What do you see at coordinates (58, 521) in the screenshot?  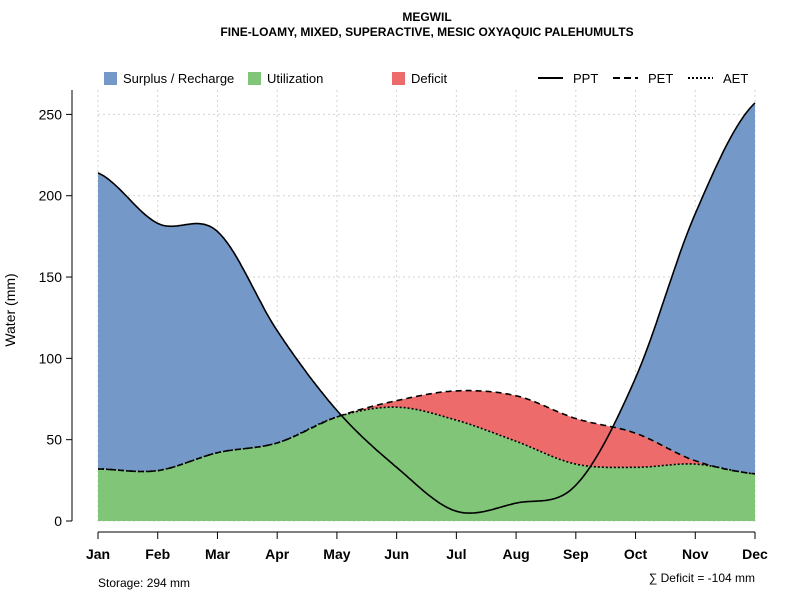 I see `y-tick-label-0: 0` at bounding box center [58, 521].